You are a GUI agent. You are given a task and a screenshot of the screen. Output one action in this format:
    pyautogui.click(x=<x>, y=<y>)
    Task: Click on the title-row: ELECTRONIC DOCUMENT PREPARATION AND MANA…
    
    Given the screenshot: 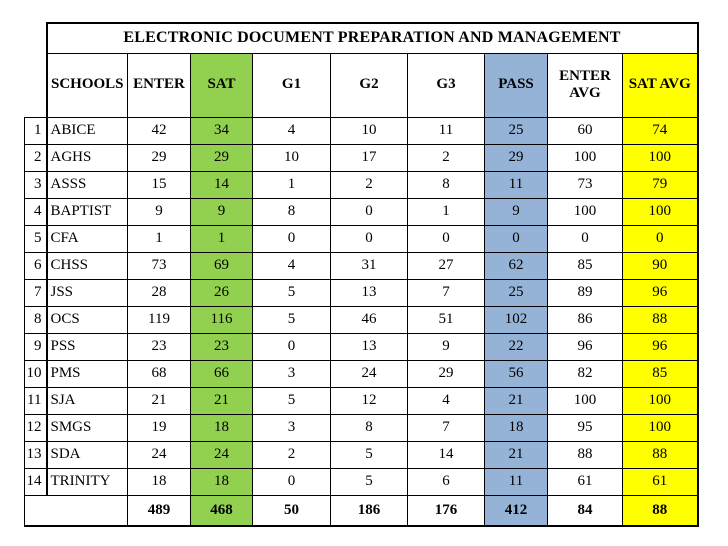 What is the action you would take?
    pyautogui.click(x=361, y=38)
    